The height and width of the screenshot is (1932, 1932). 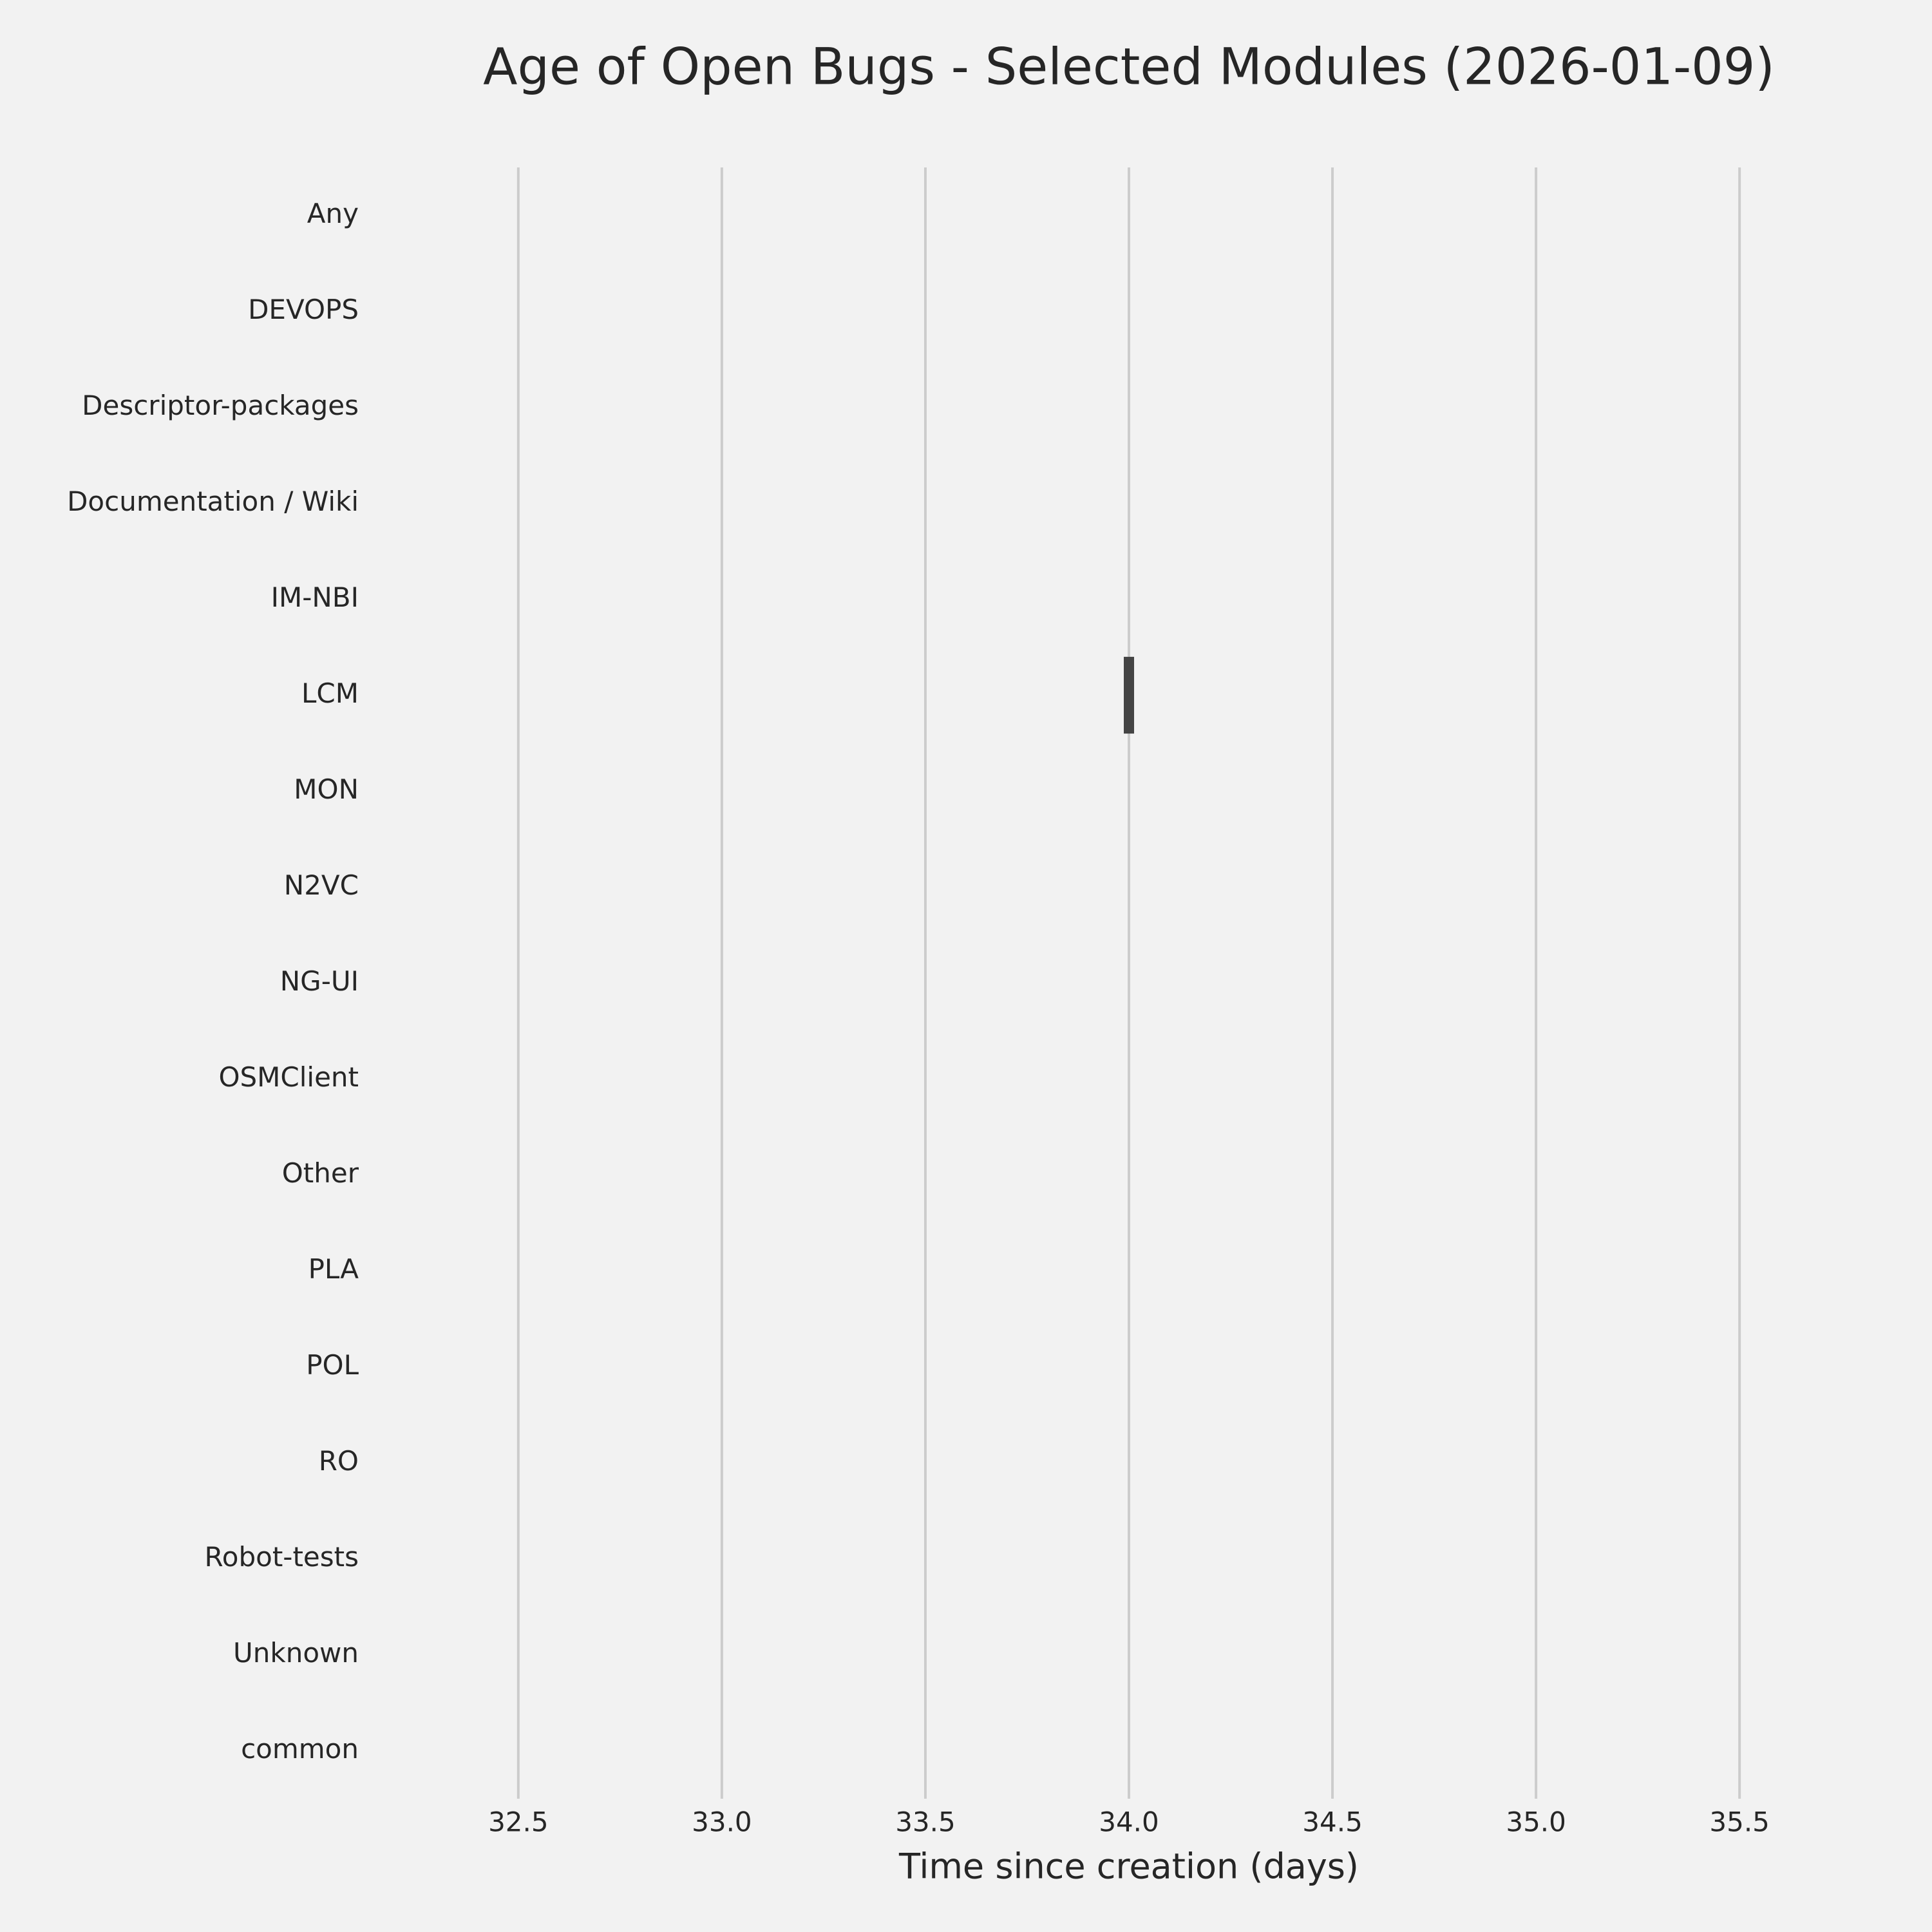 What do you see at coordinates (315, 597) in the screenshot?
I see `y-tick-label: IM-NBI` at bounding box center [315, 597].